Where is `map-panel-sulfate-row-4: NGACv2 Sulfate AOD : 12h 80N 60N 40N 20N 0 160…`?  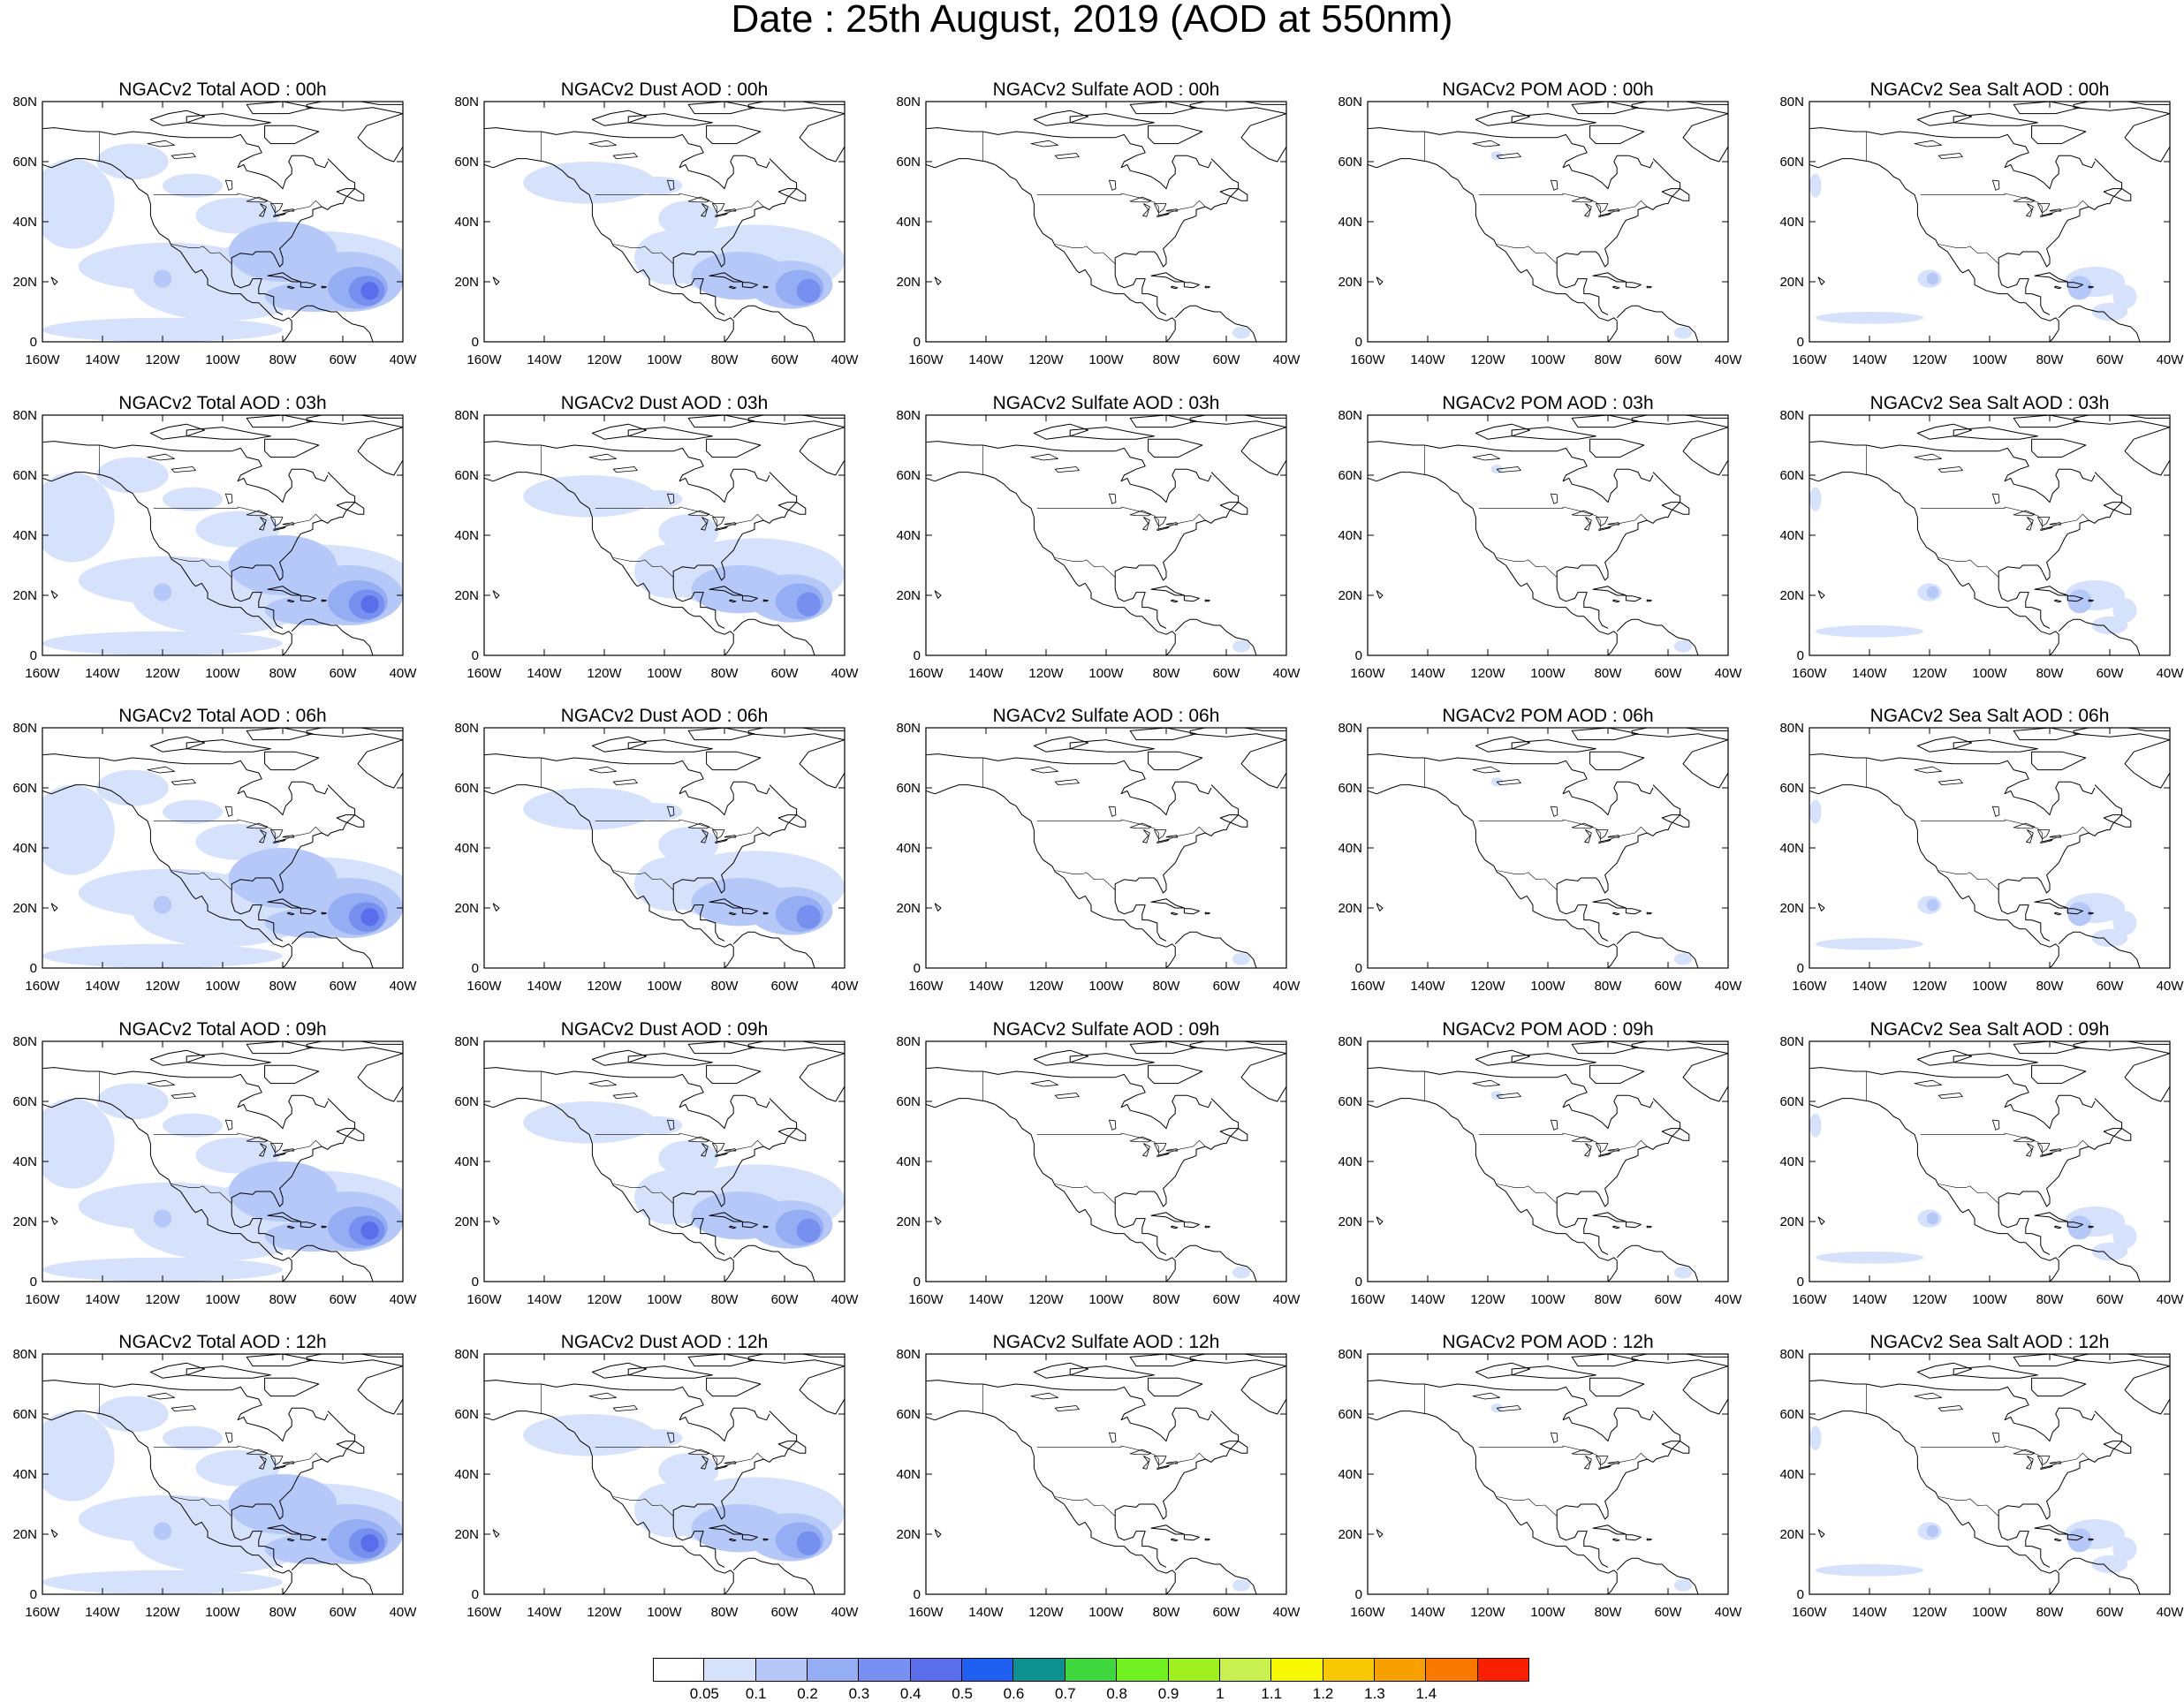 map-panel-sulfate-row-4: NGACv2 Sulfate AOD : 12h 80N 60N 40N 20N 0 160… is located at coordinates (1132, 1488).